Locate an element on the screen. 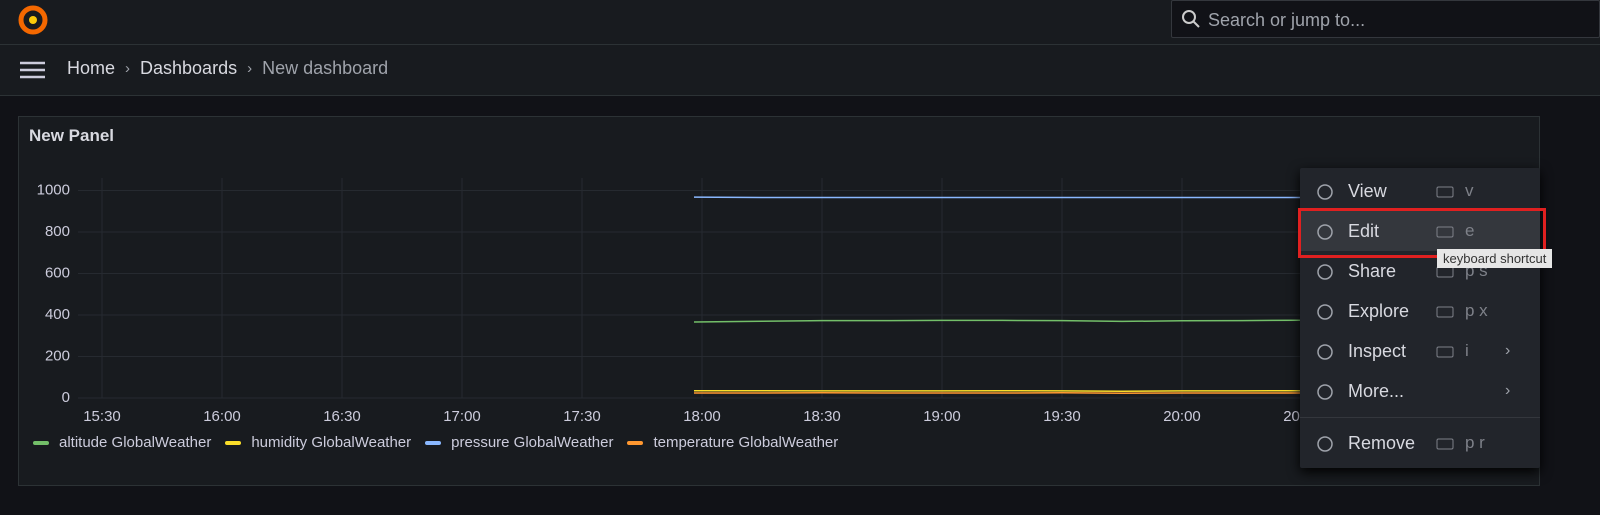  x-tick-label: 15:30 is located at coordinates (102, 416).